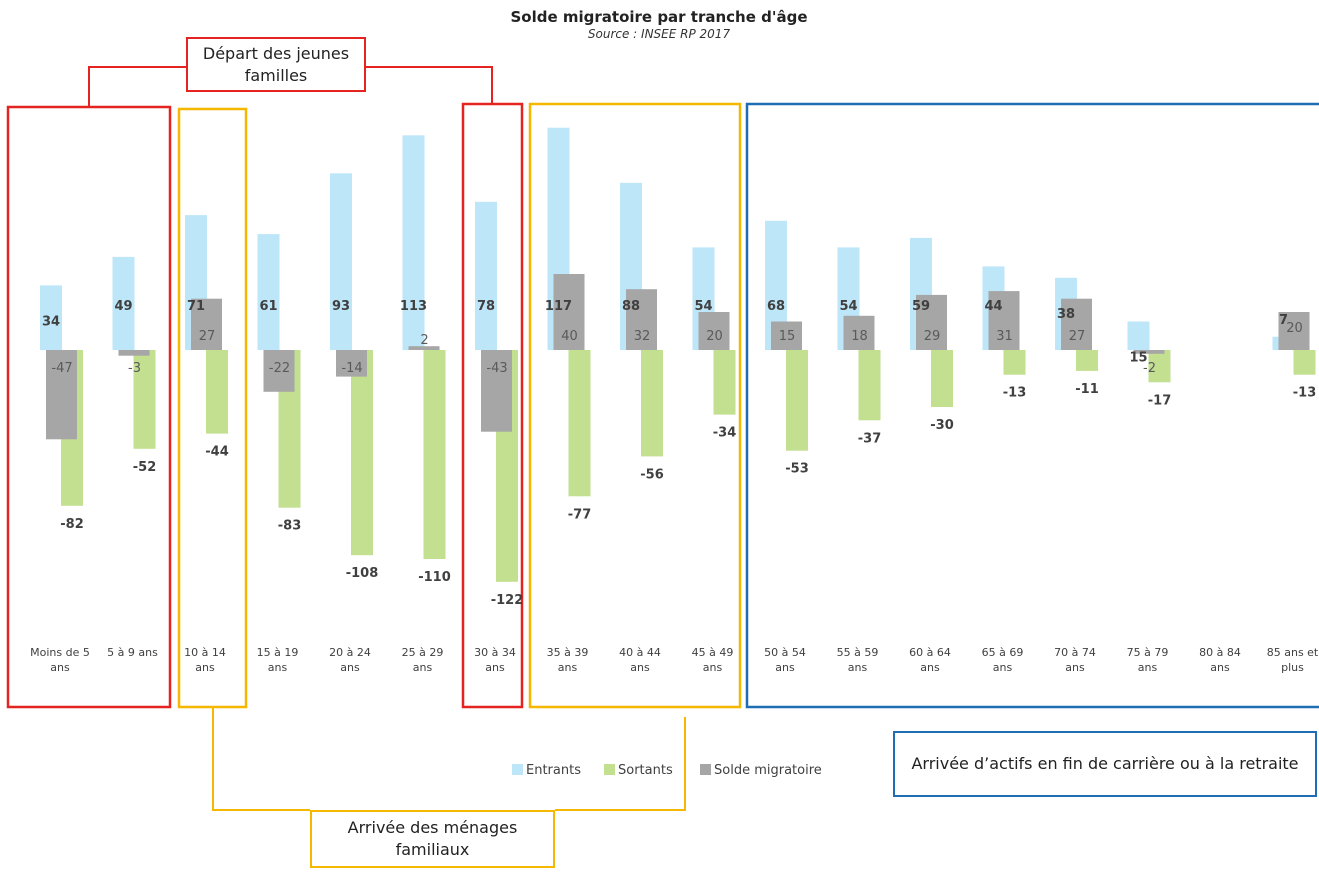  What do you see at coordinates (362, 573) in the screenshot?
I see `label-sortants-4: -108` at bounding box center [362, 573].